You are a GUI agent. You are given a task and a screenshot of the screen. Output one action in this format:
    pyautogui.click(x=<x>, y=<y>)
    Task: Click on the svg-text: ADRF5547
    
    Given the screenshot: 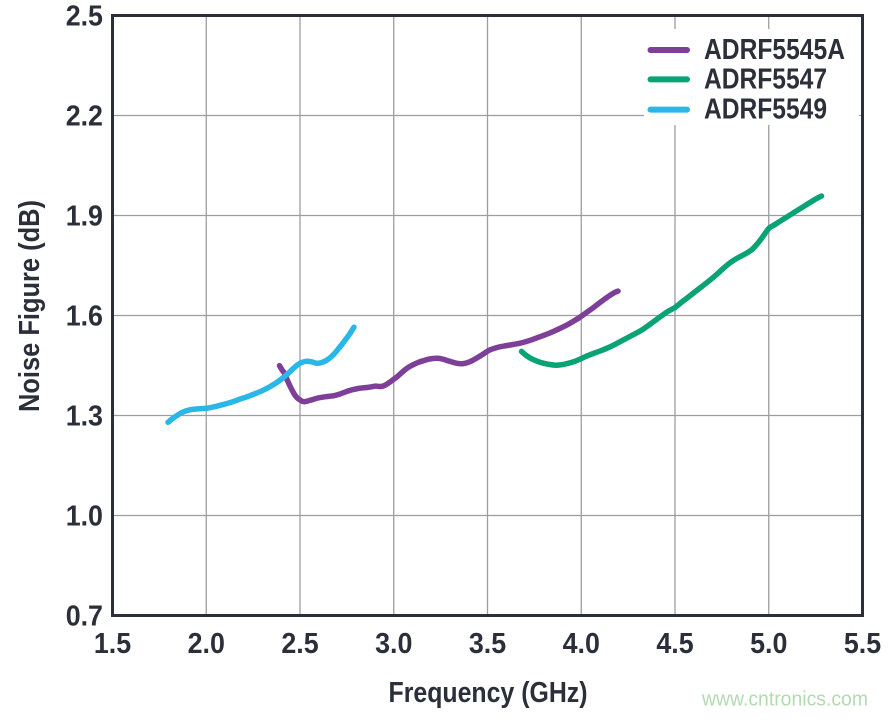 What is the action you would take?
    pyautogui.click(x=765, y=79)
    